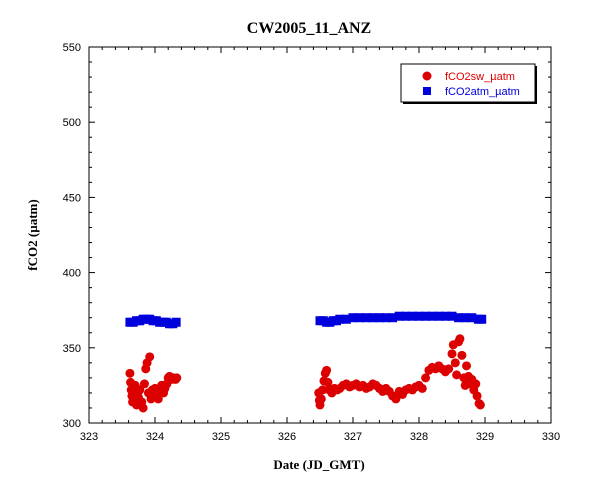 This screenshot has width=590, height=484. I want to click on x-tick-label: 323, so click(89, 437).